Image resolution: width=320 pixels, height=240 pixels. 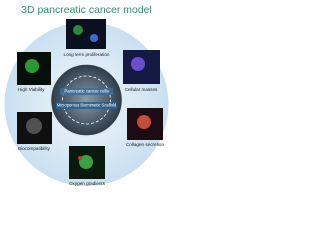 I want to click on center-top-label: Pancreatic cancer cells, so click(x=86, y=91).